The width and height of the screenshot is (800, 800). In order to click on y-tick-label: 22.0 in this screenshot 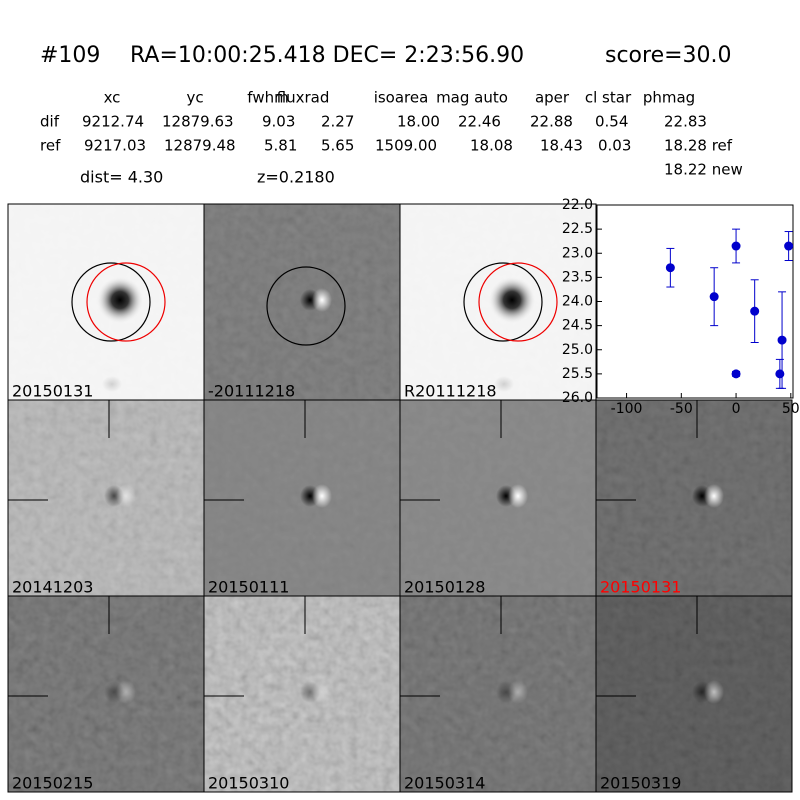, I will do `click(577, 205)`.